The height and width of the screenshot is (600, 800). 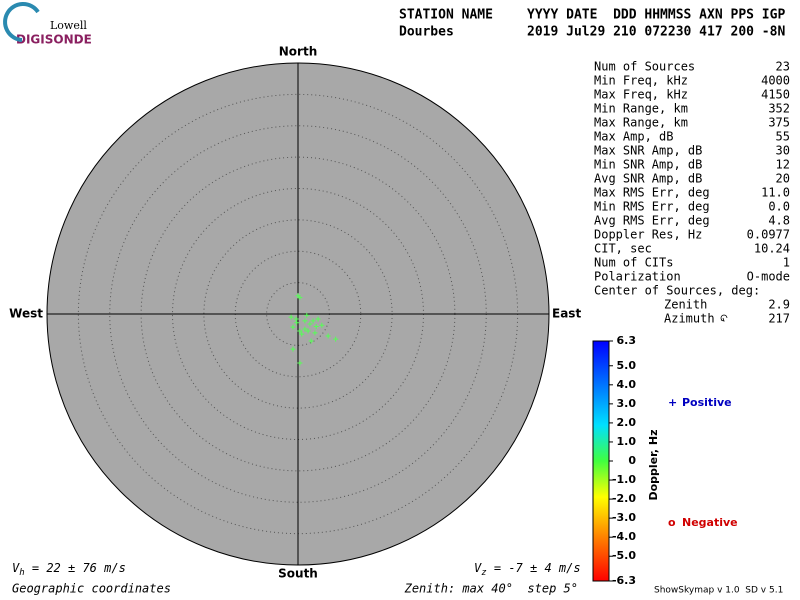 I want to click on stat-label: Num of CITs, so click(x=633, y=263).